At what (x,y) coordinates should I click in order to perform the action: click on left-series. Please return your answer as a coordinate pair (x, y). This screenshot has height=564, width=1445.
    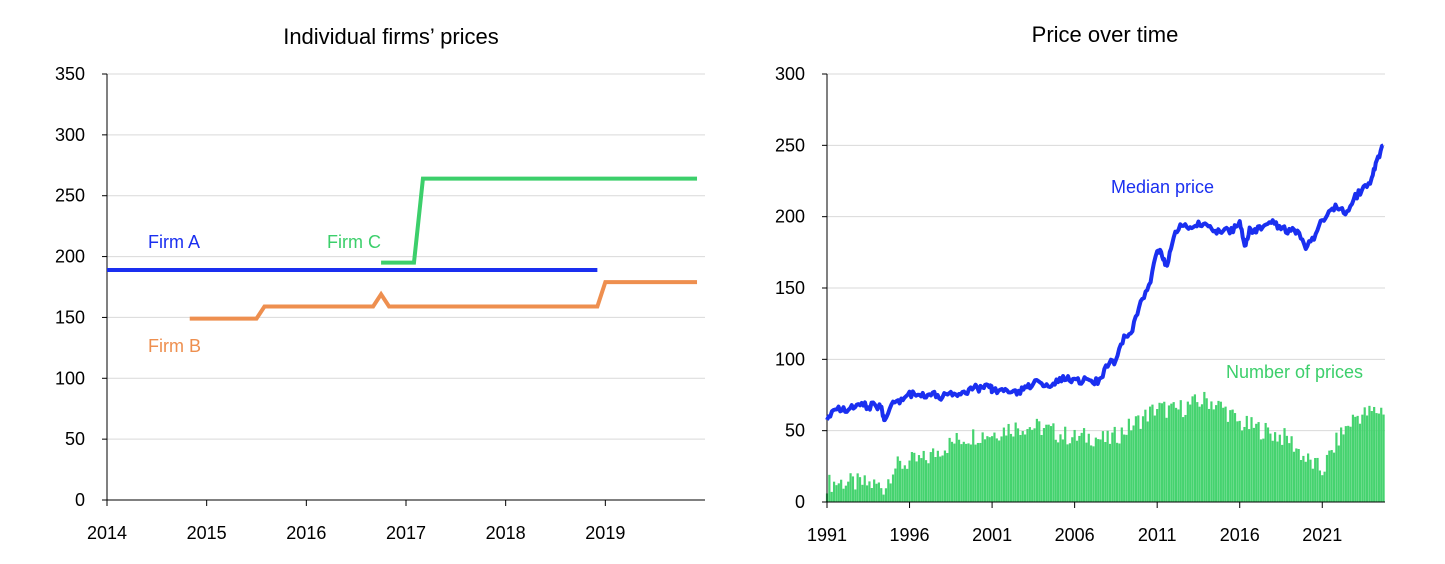
    Looking at the image, I should click on (402, 248).